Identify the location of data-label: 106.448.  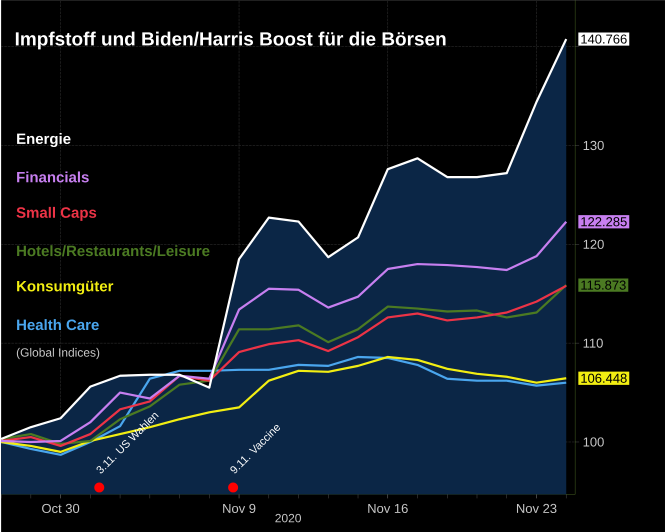
(604, 378).